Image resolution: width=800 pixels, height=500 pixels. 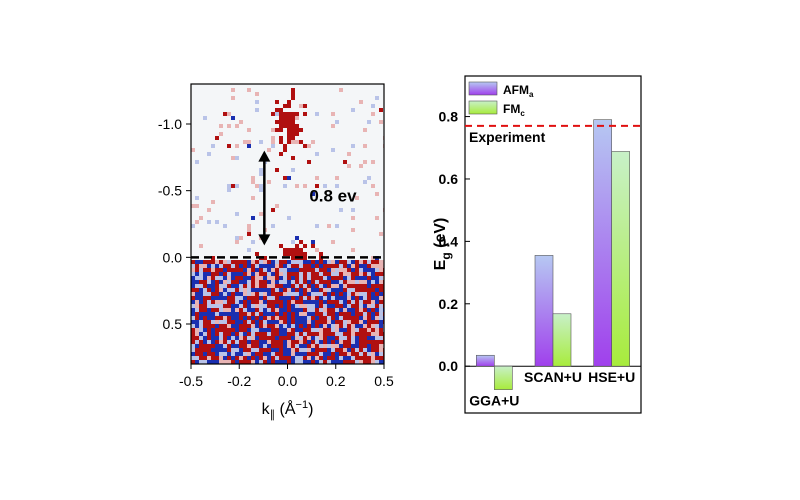 I want to click on legend-label-fm: FMc, so click(x=514, y=110).